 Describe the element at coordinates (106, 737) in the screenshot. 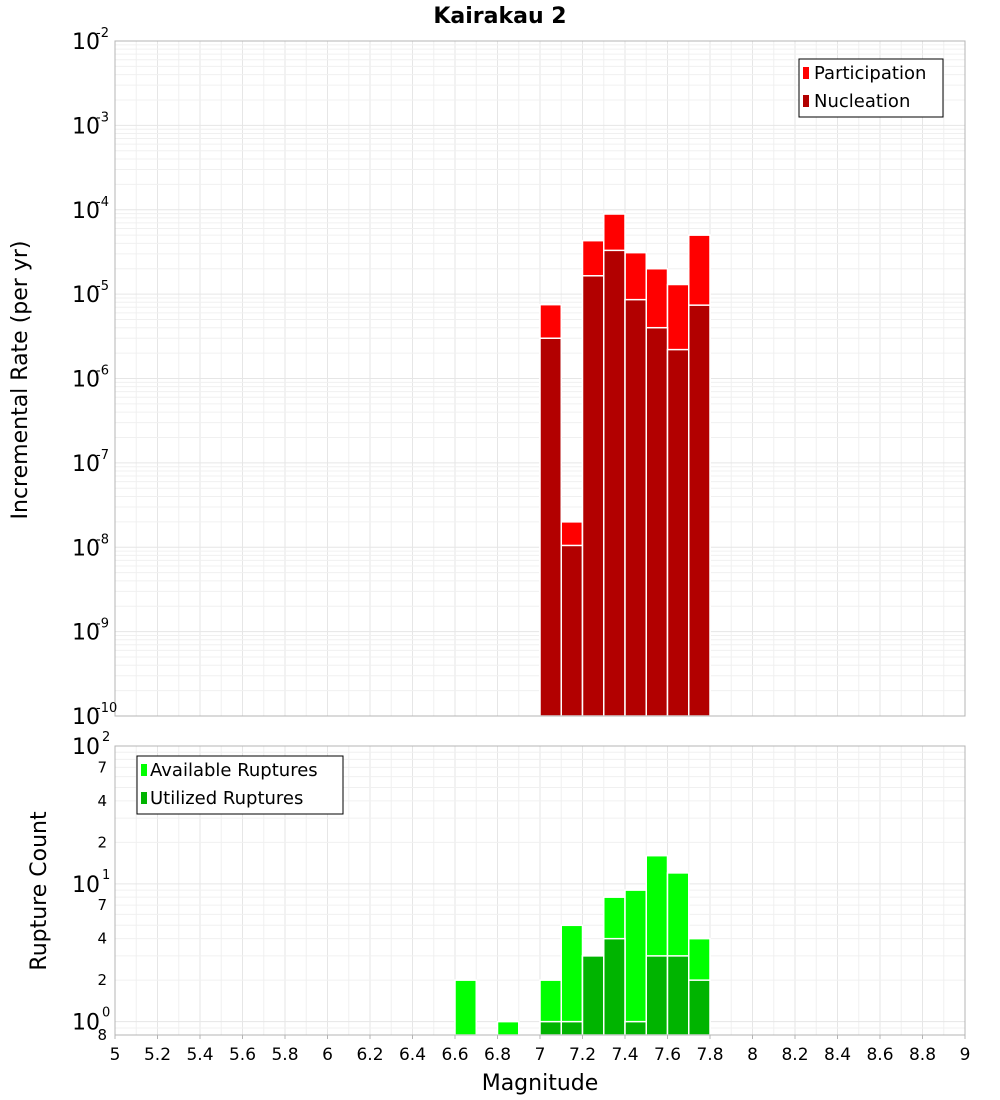

I see `count-y-tick-exponent: 2` at that location.